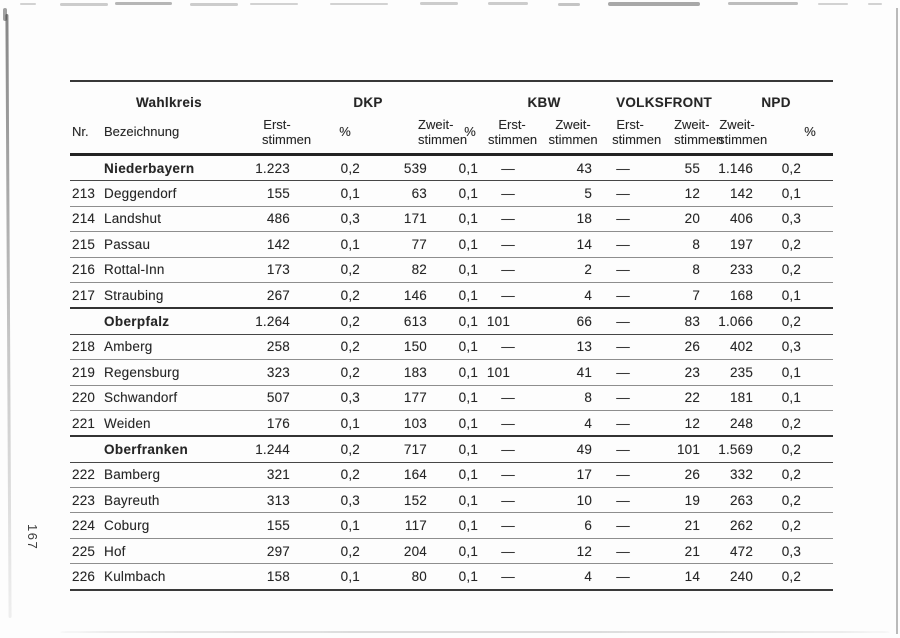  What do you see at coordinates (84, 475) in the screenshot?
I see `cell-nr: 222` at bounding box center [84, 475].